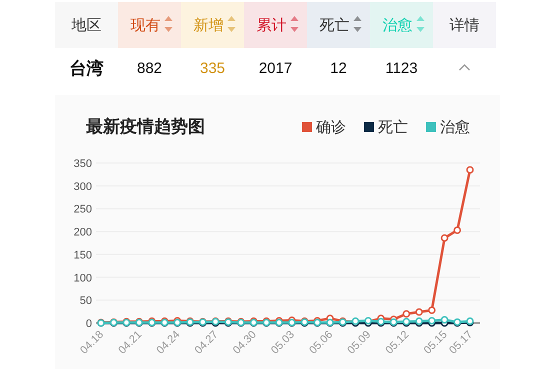  I want to click on text: 台湾, so click(87, 68).